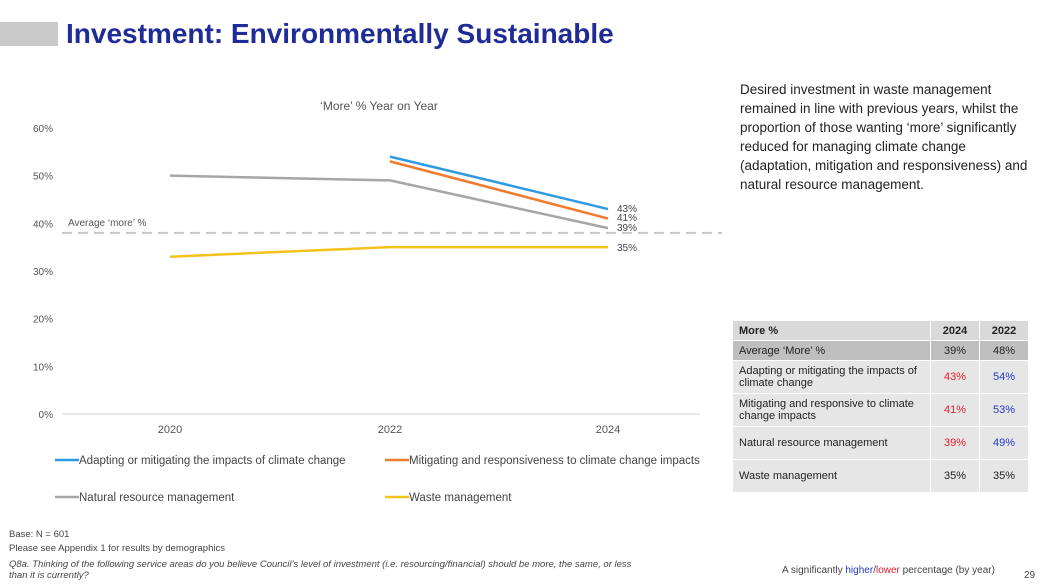  I want to click on table-cell-2022: 49%, so click(1004, 443).